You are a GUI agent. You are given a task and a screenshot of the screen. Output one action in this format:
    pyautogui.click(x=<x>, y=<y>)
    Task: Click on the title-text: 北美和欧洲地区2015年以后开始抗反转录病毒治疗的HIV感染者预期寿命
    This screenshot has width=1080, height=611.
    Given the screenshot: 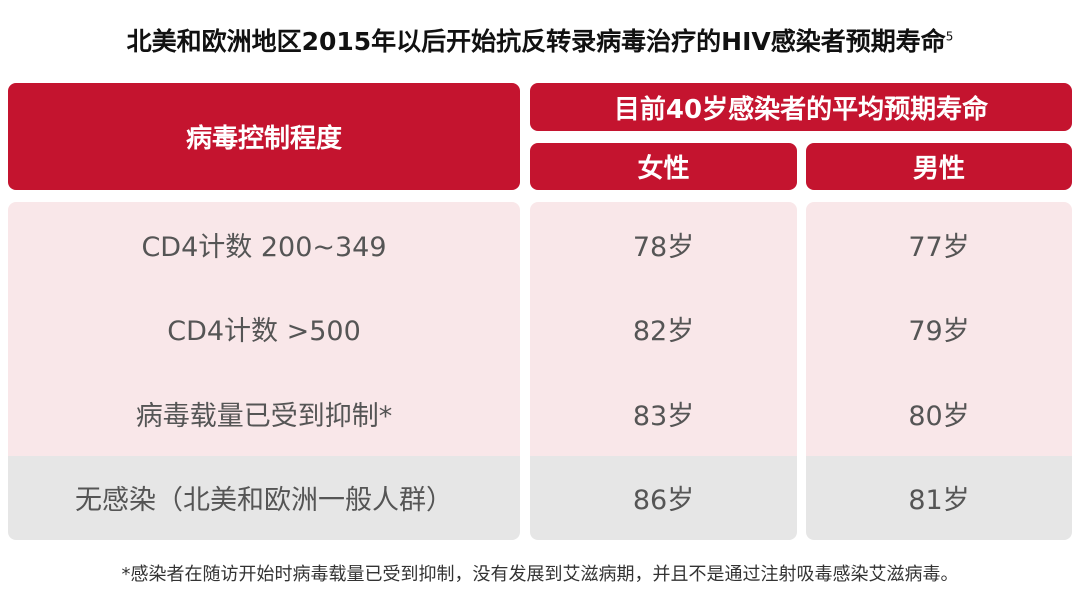 What is the action you would take?
    pyautogui.click(x=536, y=41)
    